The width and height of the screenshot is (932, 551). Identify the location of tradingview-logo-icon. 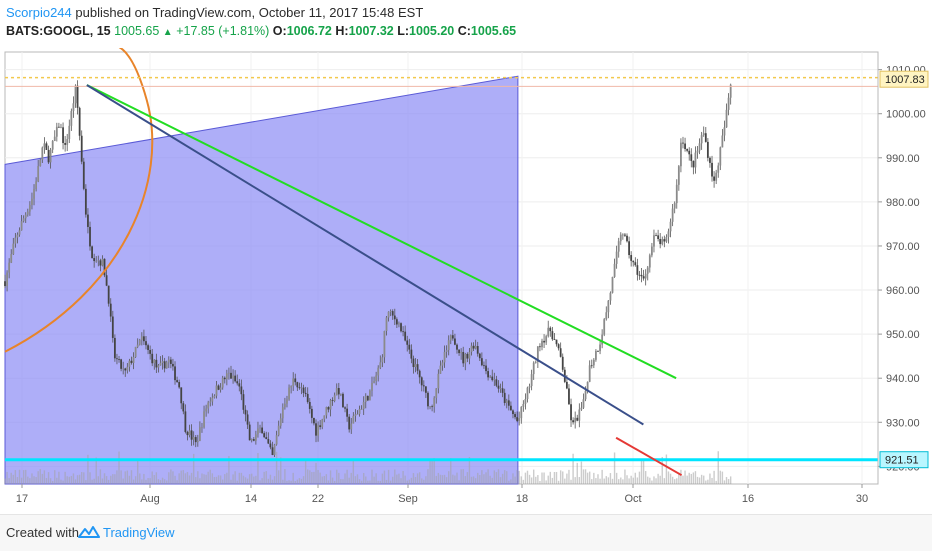
(89, 532).